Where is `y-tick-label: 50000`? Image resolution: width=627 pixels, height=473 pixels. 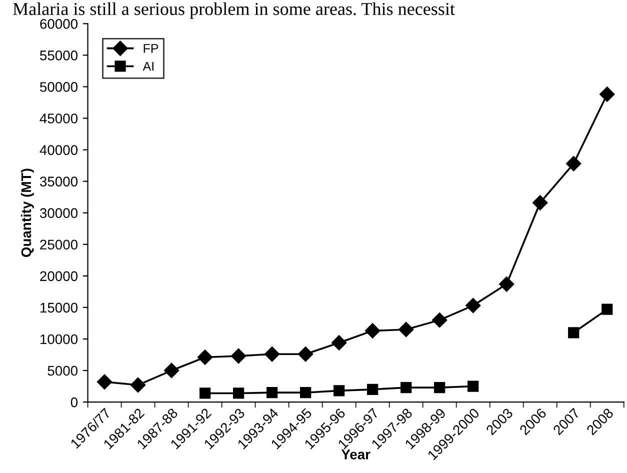
y-tick-label: 50000 is located at coordinates (59, 87).